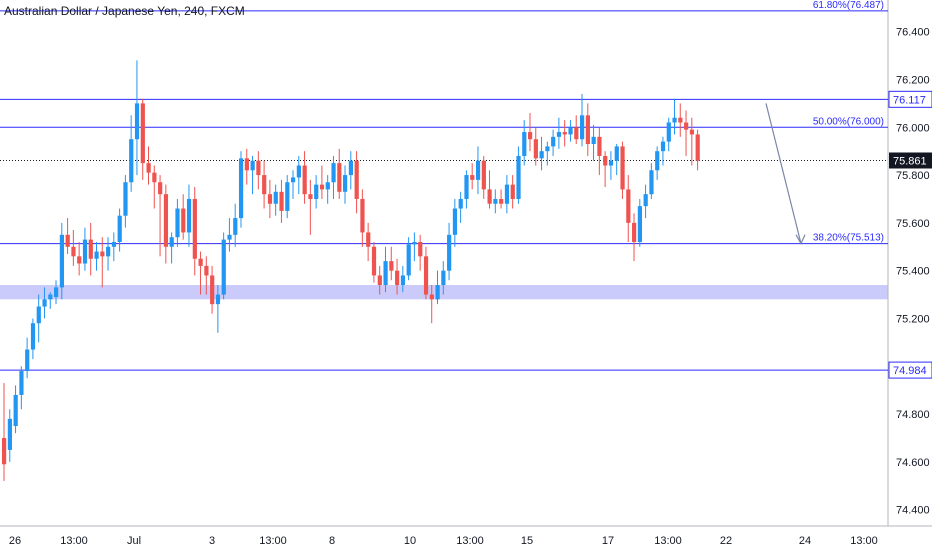 The image size is (932, 555). Describe the element at coordinates (608, 541) in the screenshot. I see `time-tick-label: 17` at that location.